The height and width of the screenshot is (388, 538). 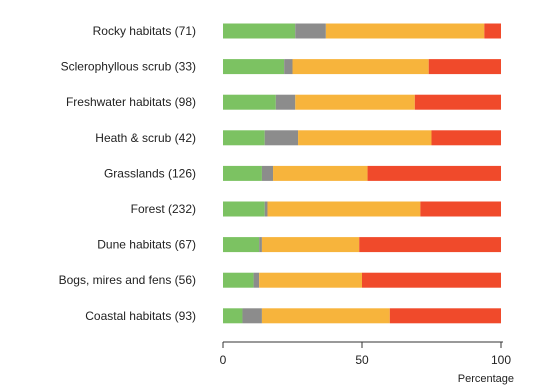 What do you see at coordinates (223, 360) in the screenshot?
I see `x-tick-label: 0` at bounding box center [223, 360].